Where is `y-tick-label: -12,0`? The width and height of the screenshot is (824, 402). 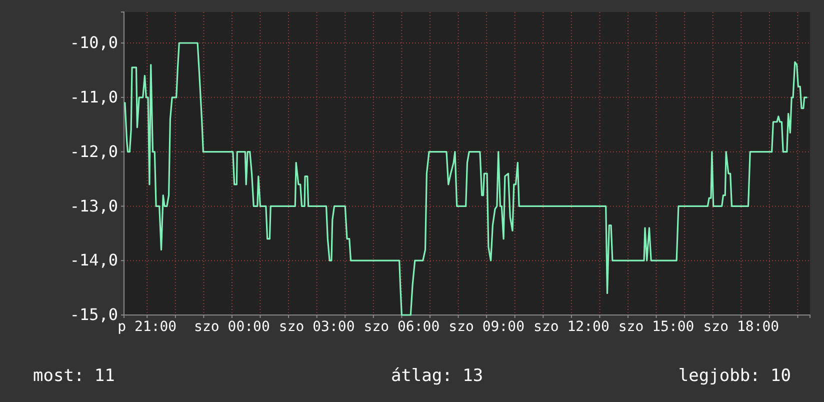
y-tick-label: -12,0 is located at coordinates (94, 151).